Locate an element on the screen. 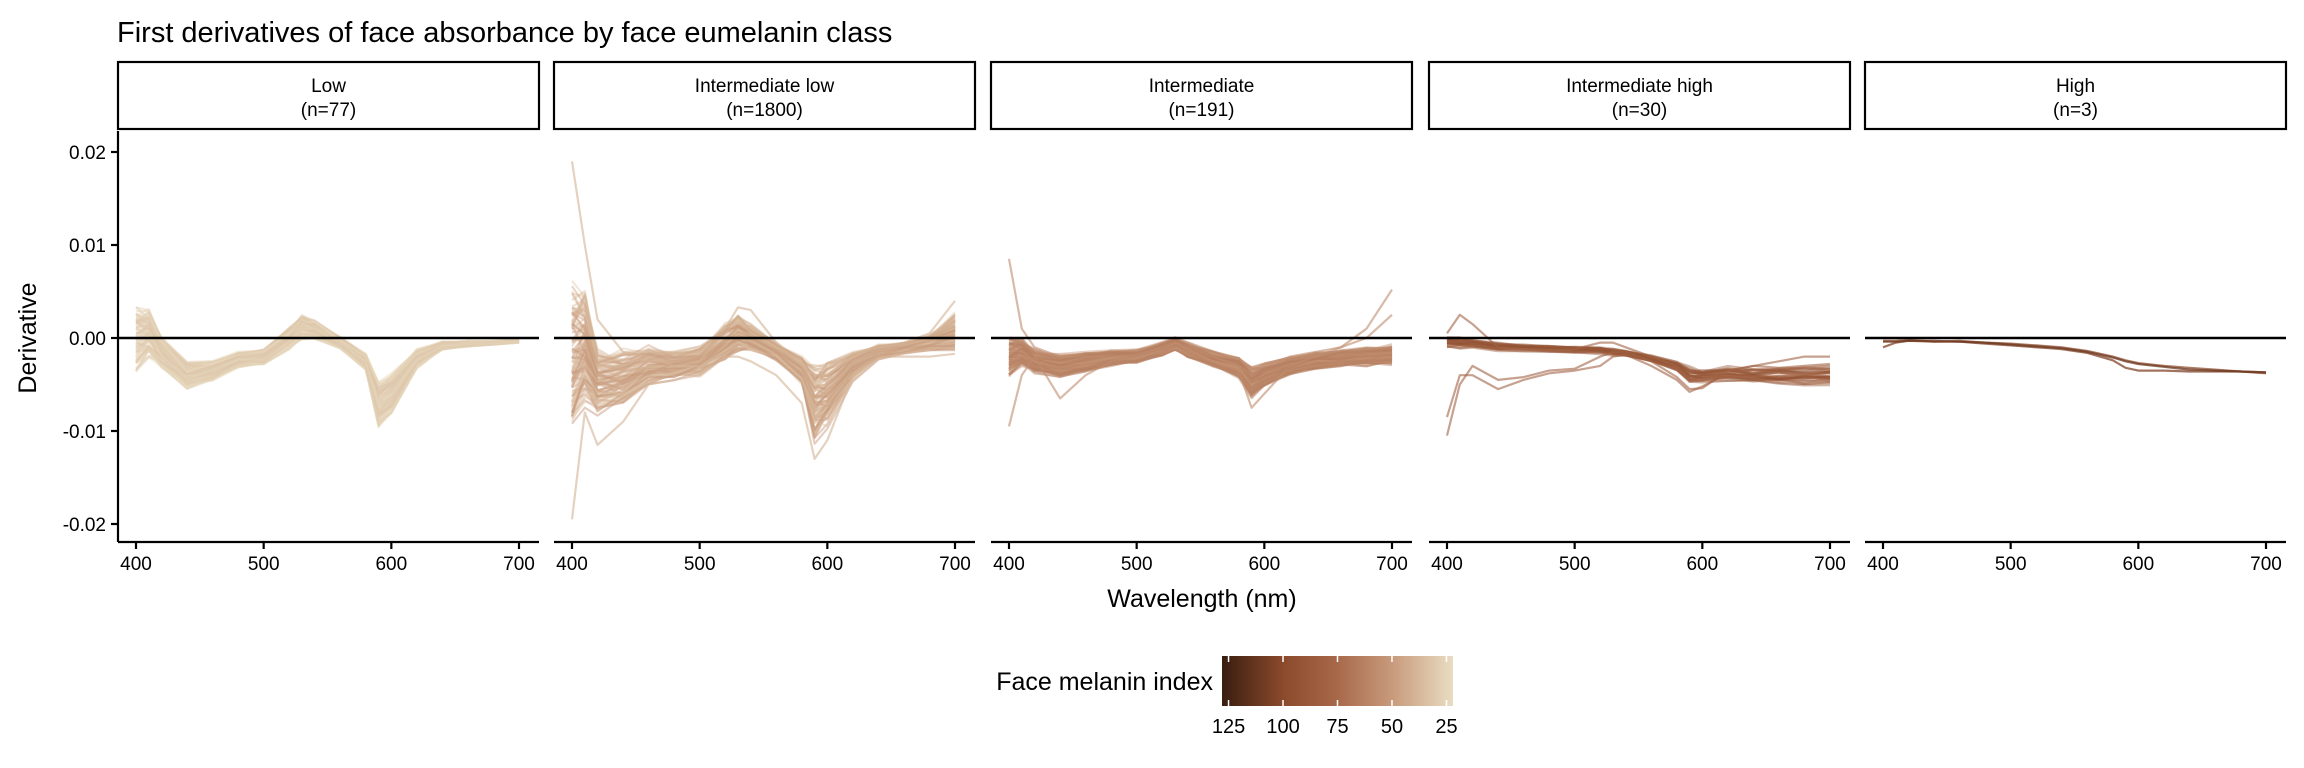  colorbar is located at coordinates (1337, 681).